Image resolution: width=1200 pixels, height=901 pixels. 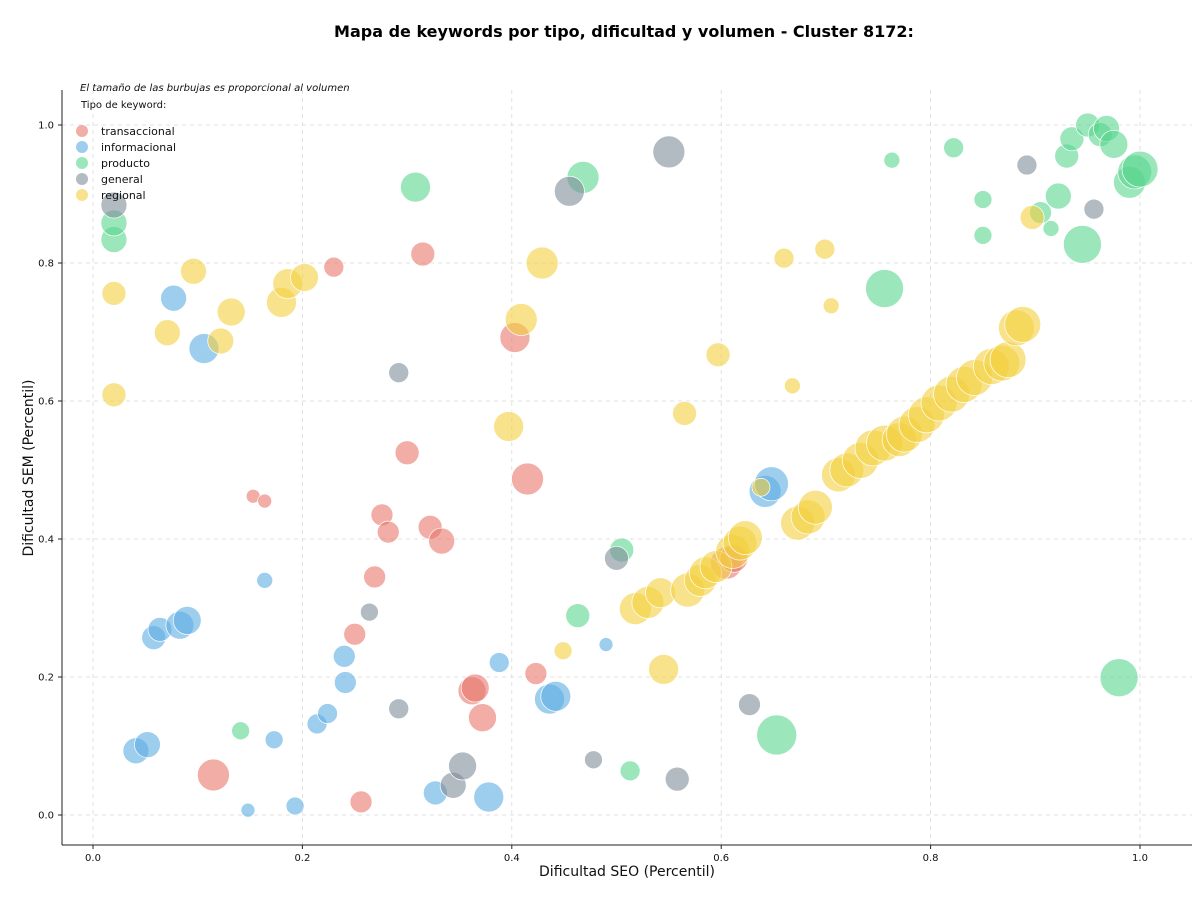 I want to click on legend-label-general: general, so click(x=122, y=179).